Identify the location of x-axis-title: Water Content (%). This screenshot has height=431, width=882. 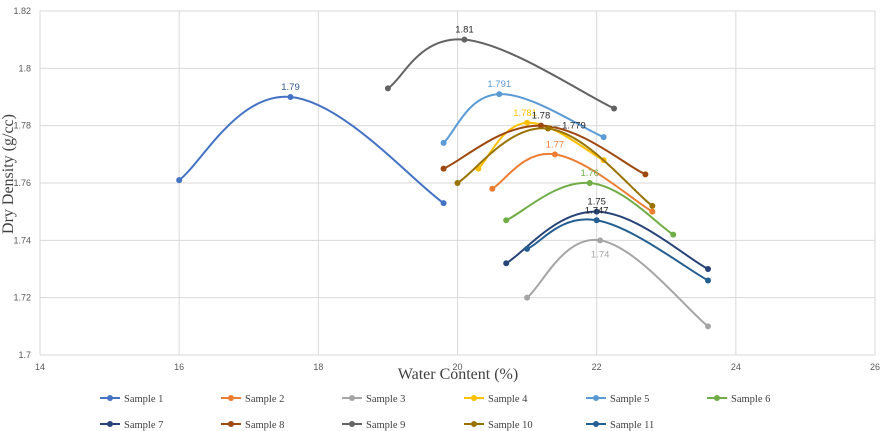
(458, 374).